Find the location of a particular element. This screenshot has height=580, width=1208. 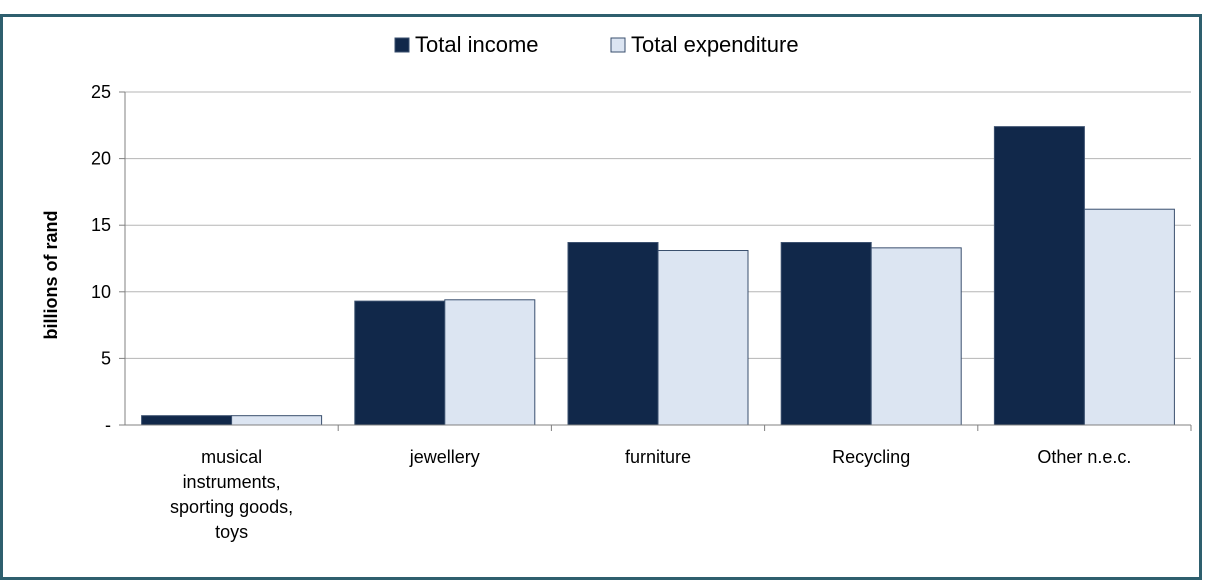

x-tick-label: musical is located at coordinates (231, 457).